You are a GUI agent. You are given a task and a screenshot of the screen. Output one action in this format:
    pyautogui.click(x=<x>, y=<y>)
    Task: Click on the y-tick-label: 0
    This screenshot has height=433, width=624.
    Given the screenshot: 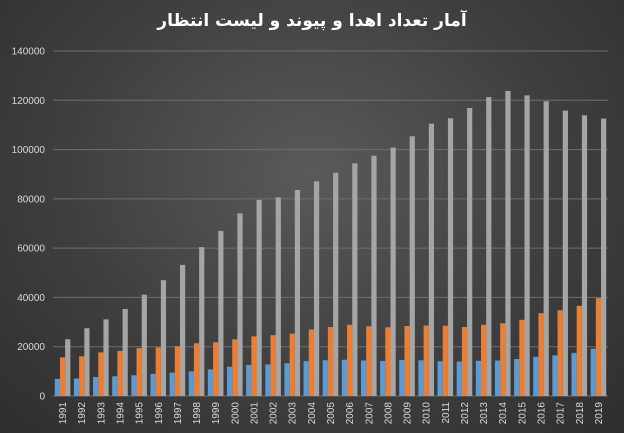 What is the action you would take?
    pyautogui.click(x=42, y=397)
    